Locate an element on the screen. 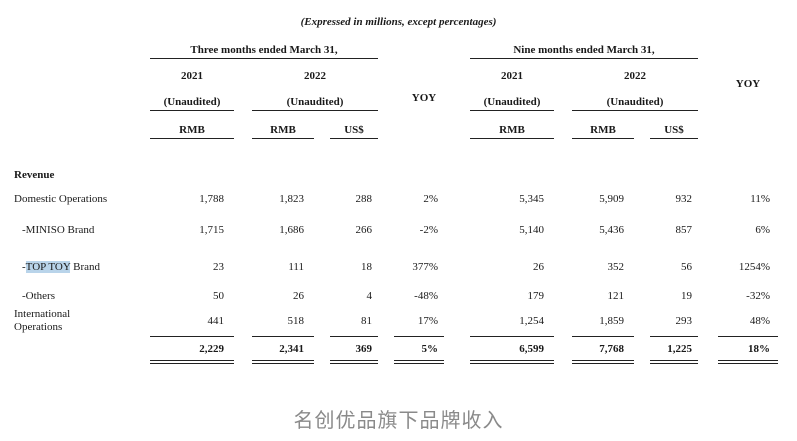 The width and height of the screenshot is (797, 441). total-cell: 7,768 is located at coordinates (611, 349).